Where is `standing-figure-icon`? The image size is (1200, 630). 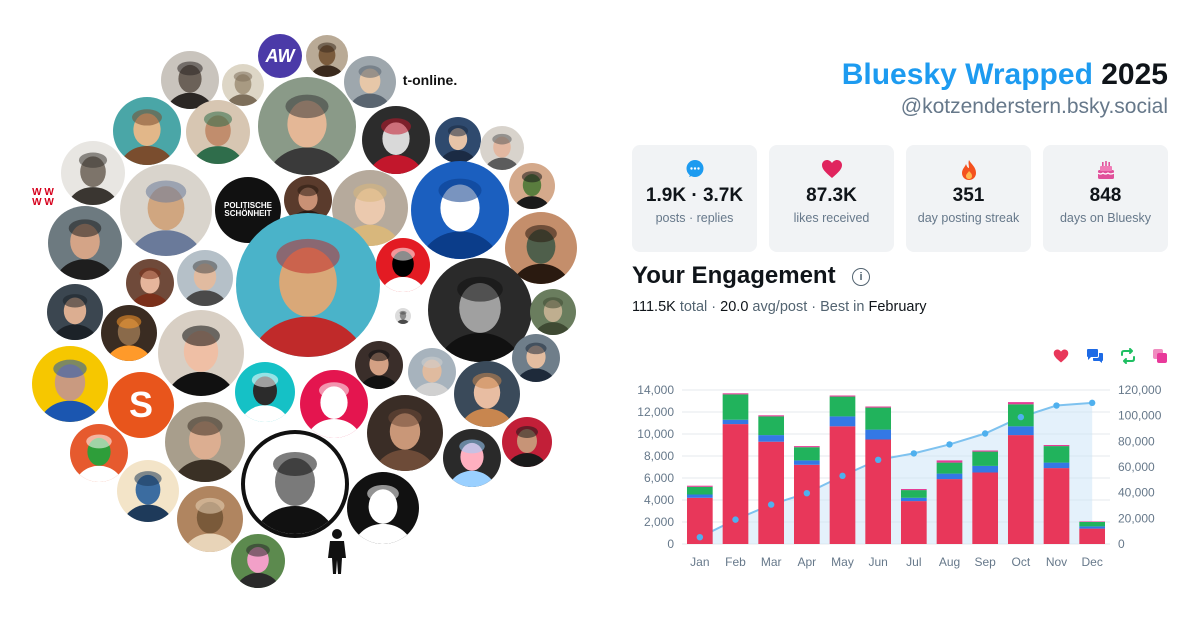 standing-figure-icon is located at coordinates (337, 552).